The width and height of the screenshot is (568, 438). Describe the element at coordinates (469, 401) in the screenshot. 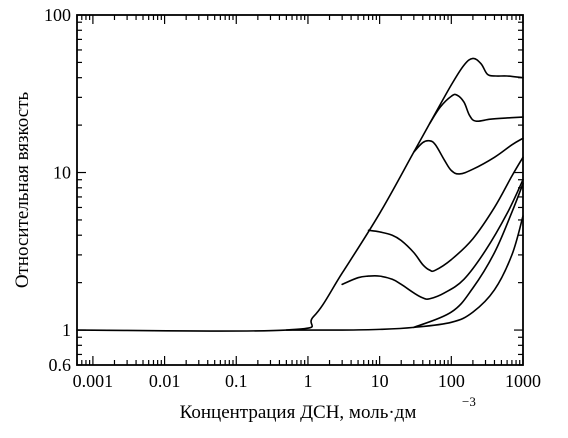

I see `x-axis-label-exponent: −3` at that location.